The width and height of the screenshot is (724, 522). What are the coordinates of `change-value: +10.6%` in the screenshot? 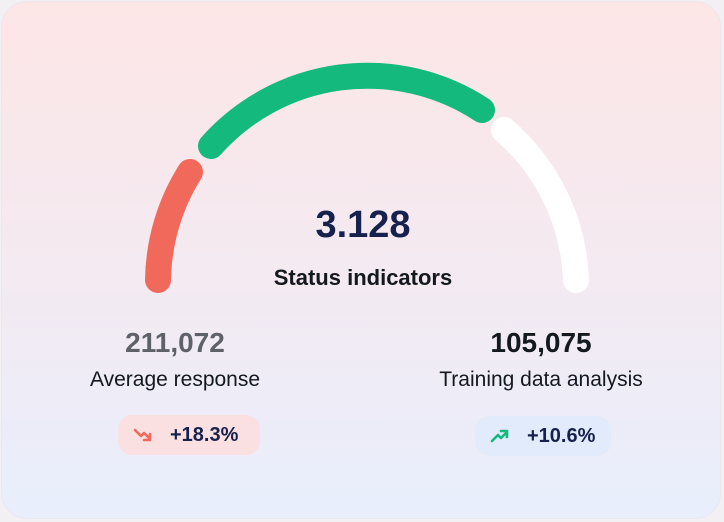 It's located at (561, 435).